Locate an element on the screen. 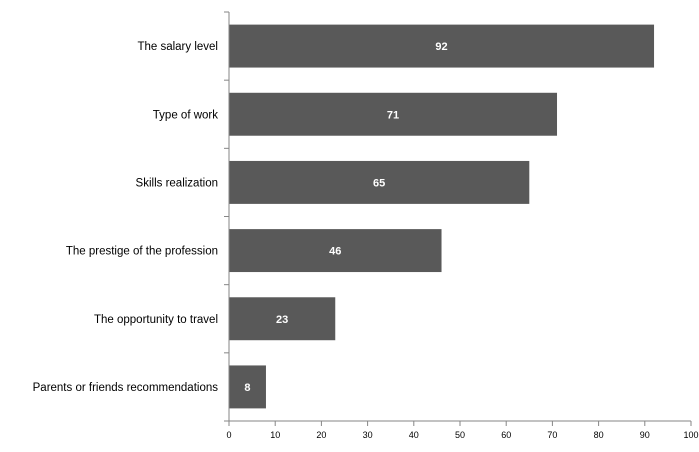 Image resolution: width=699 pixels, height=452 pixels. category-label: Skills realization is located at coordinates (177, 183).